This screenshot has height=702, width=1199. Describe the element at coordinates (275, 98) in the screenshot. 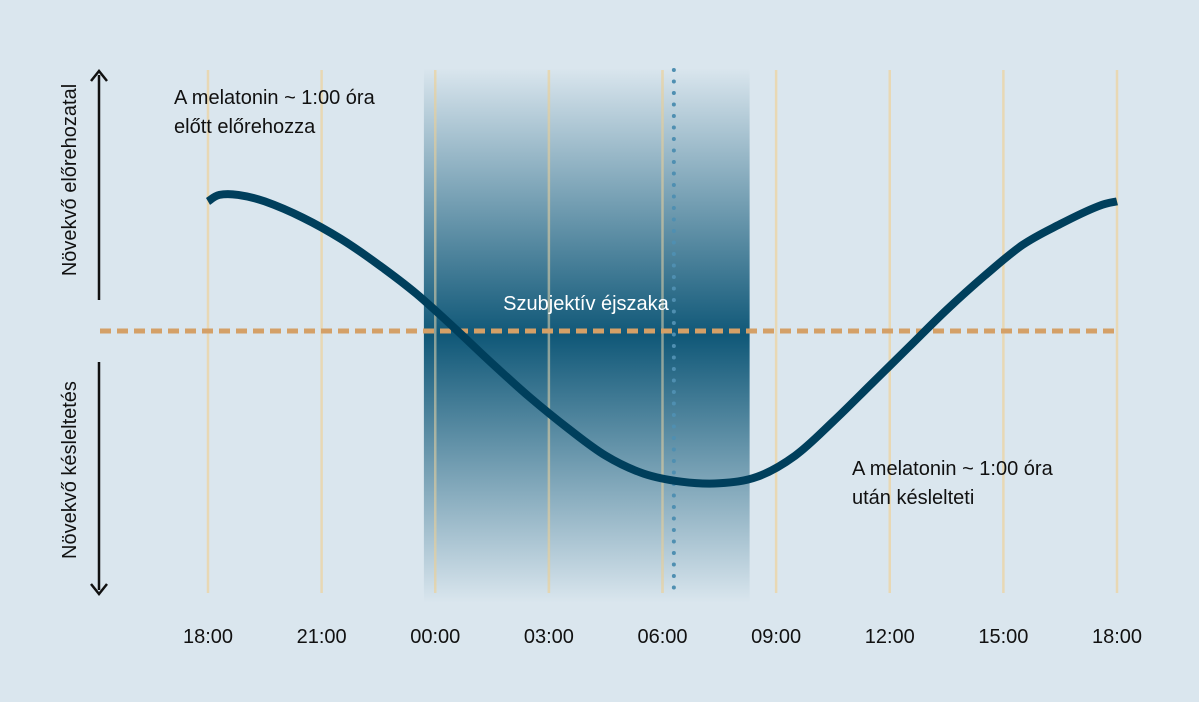

I see `advance-annotation-line-1: A melatonin ~ 1:00 óra` at that location.